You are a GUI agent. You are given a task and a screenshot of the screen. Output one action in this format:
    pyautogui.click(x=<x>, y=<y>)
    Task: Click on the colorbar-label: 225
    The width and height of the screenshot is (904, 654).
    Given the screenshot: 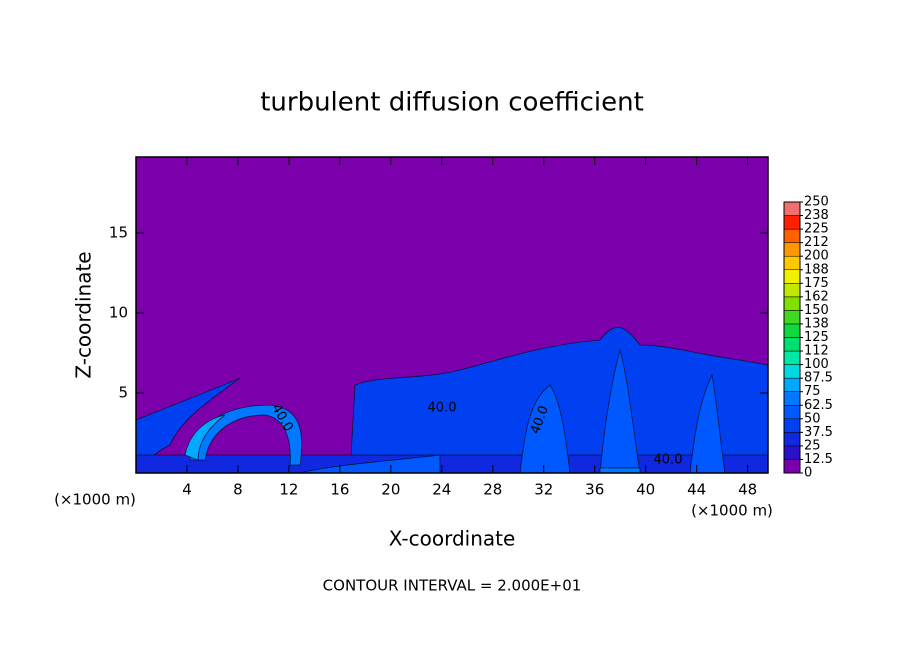 What is the action you would take?
    pyautogui.click(x=816, y=229)
    